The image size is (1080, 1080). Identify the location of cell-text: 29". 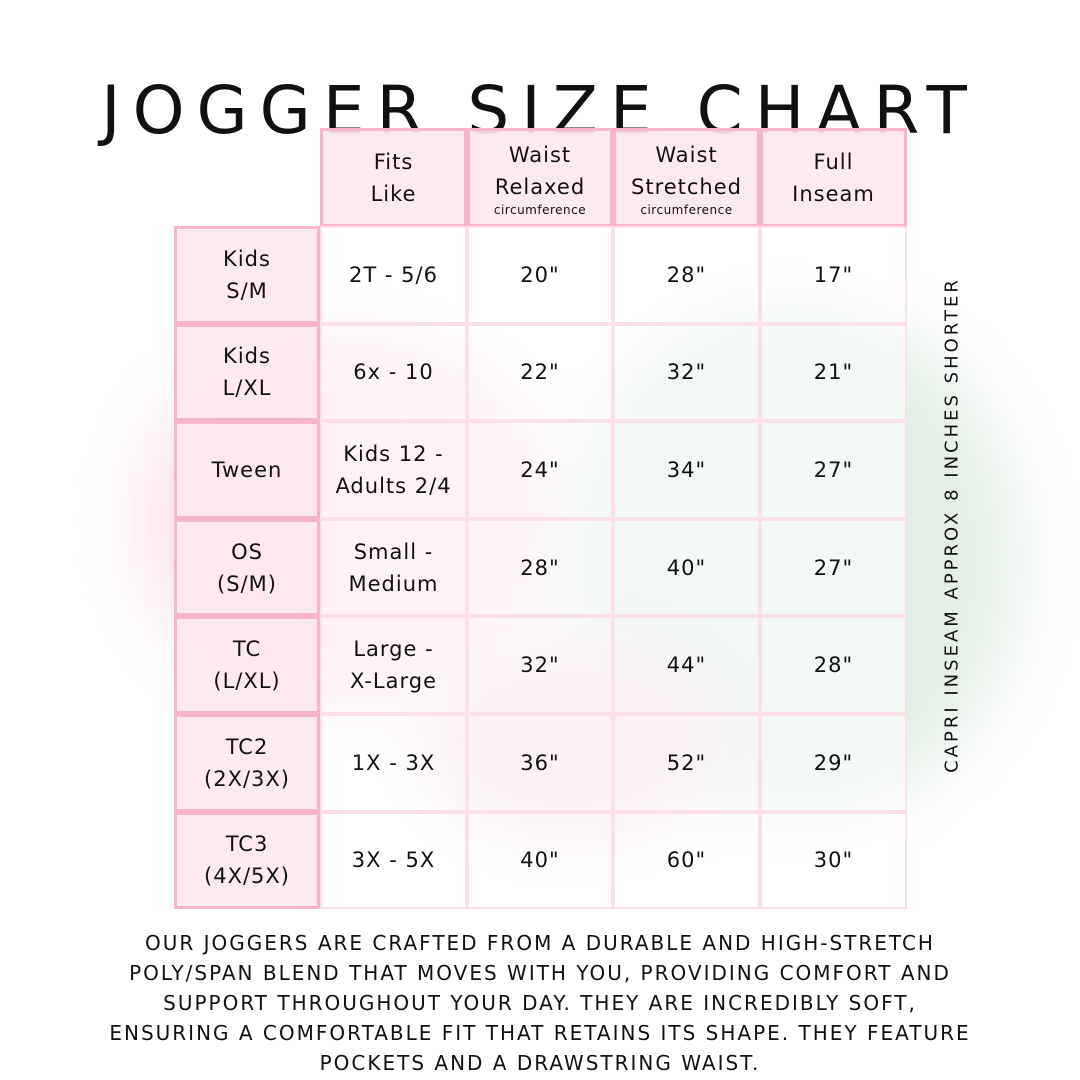
(833, 762).